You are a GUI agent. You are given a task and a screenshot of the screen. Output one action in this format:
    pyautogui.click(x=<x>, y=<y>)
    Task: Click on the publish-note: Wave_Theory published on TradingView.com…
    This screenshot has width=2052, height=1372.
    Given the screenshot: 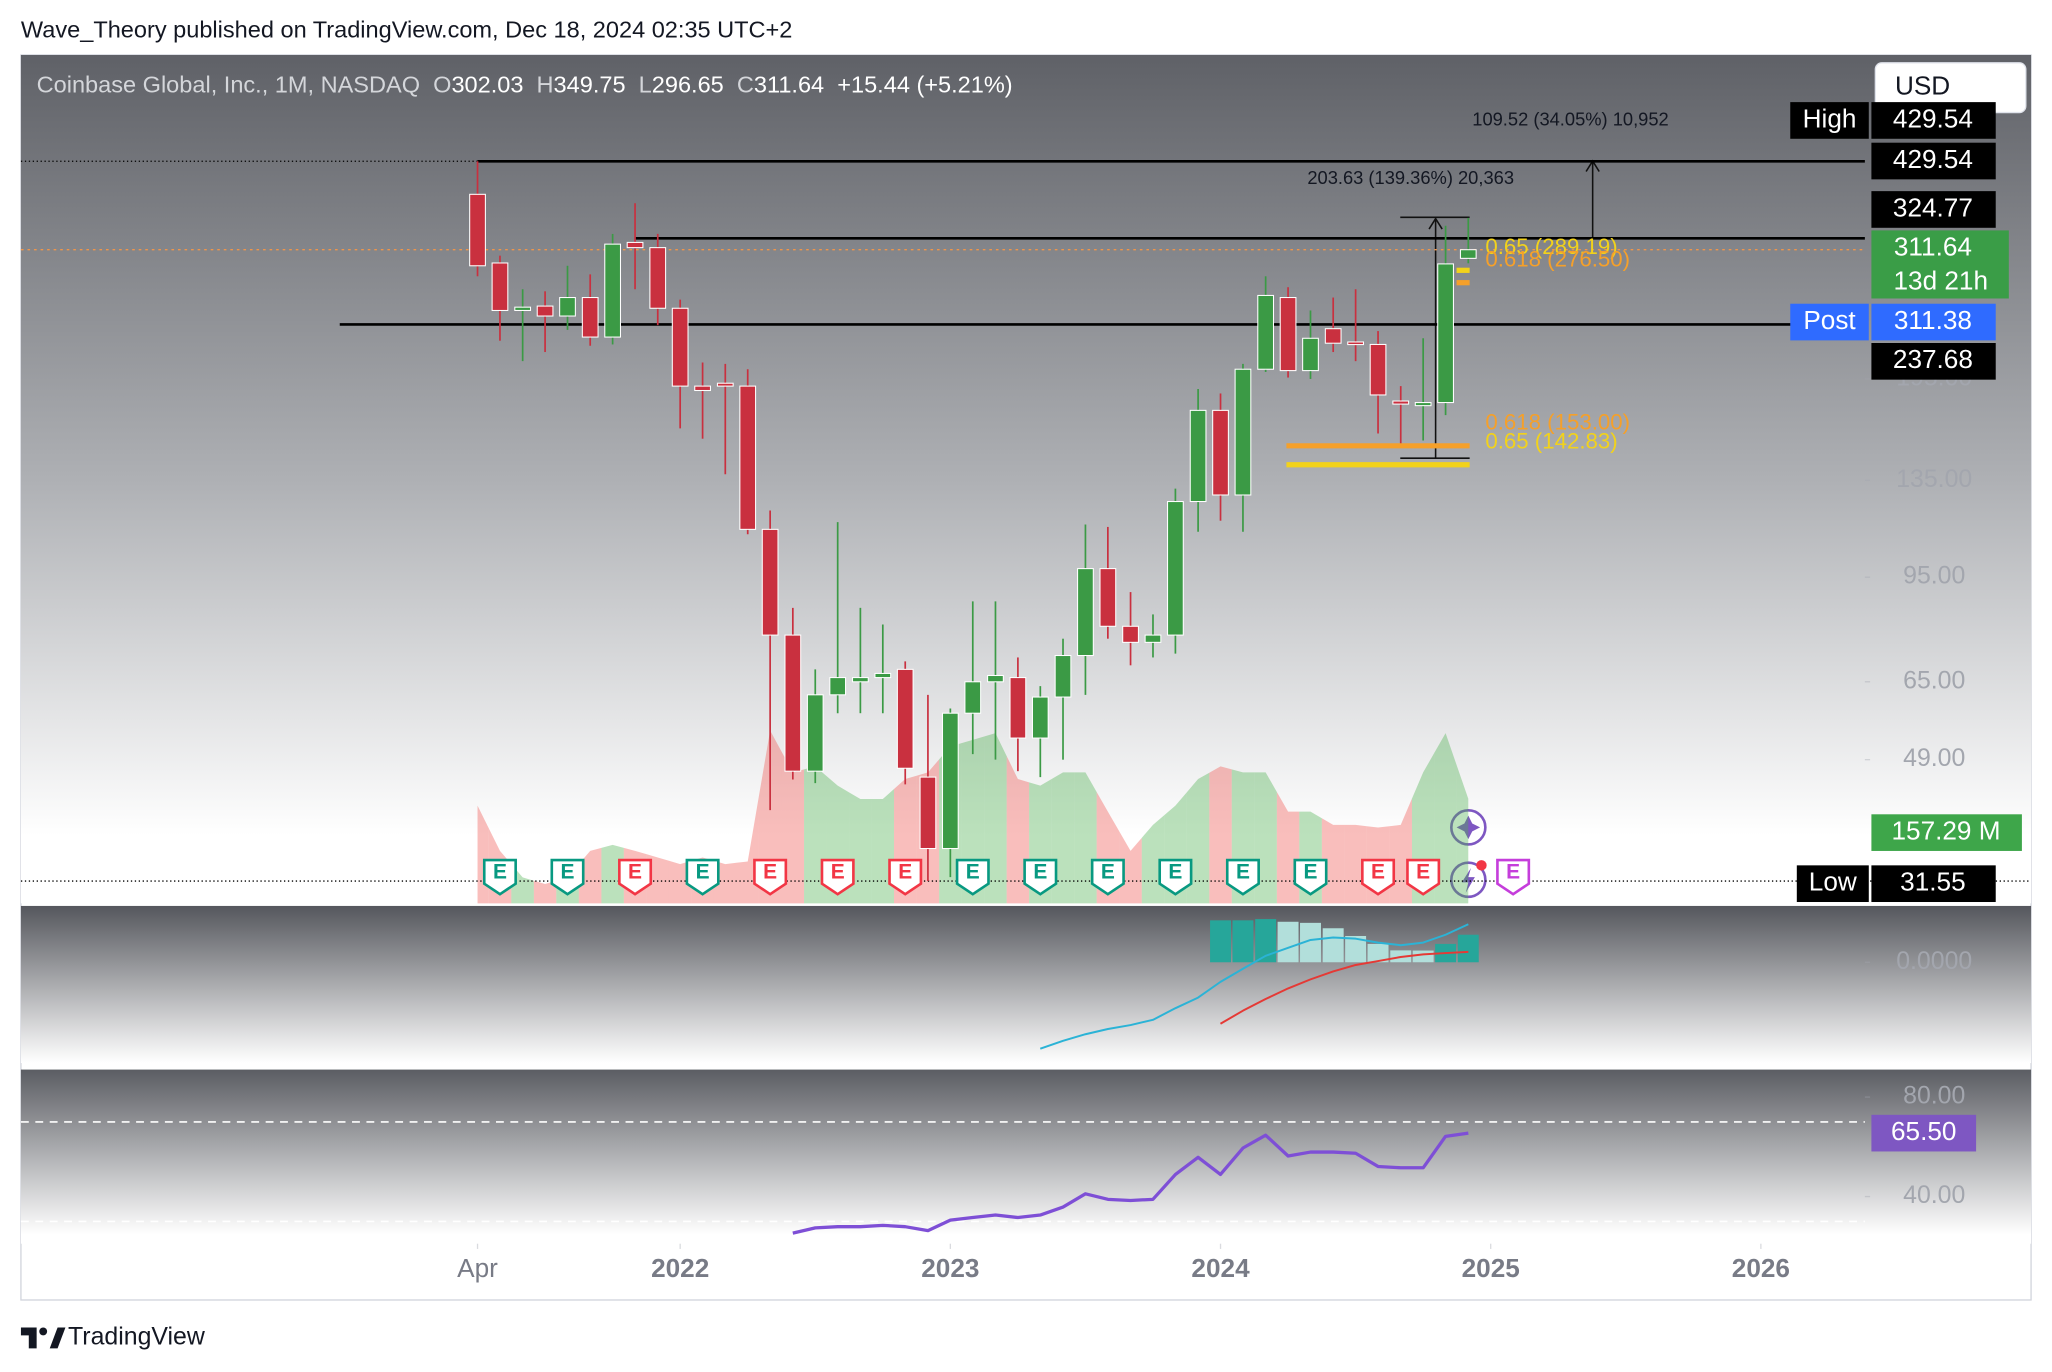 What is the action you would take?
    pyautogui.click(x=406, y=30)
    